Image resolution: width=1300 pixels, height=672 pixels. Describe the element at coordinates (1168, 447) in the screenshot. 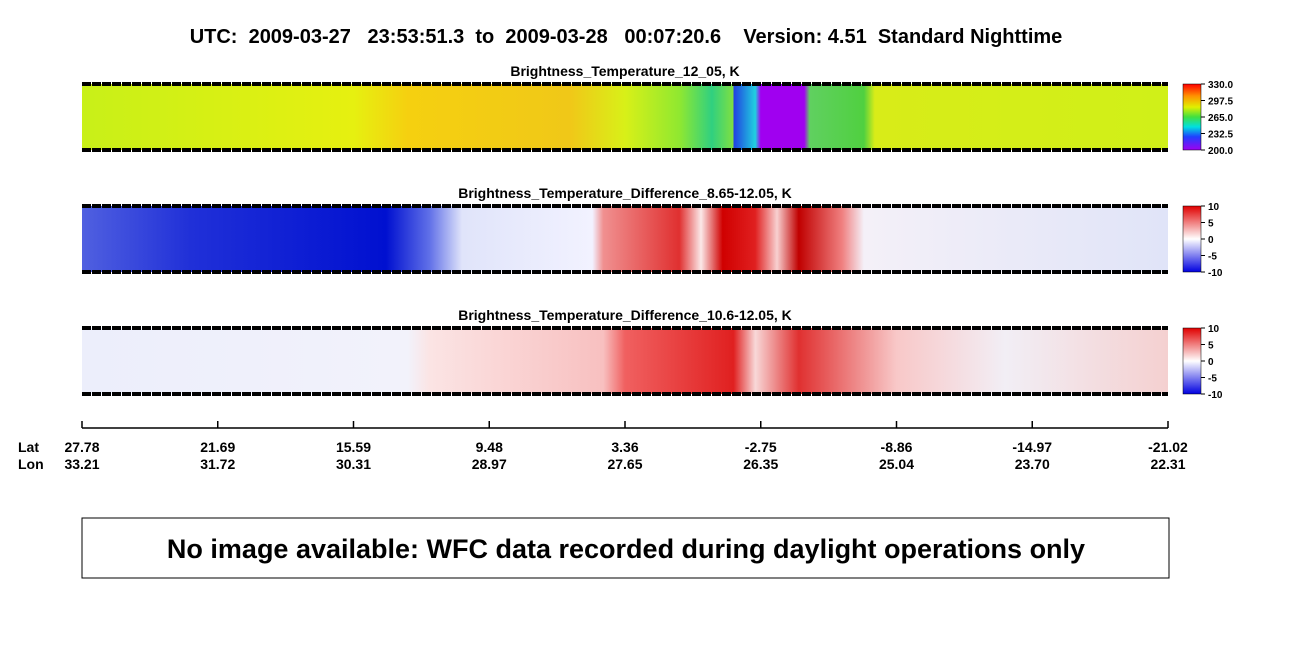

I see `lat-value: -21.02` at that location.